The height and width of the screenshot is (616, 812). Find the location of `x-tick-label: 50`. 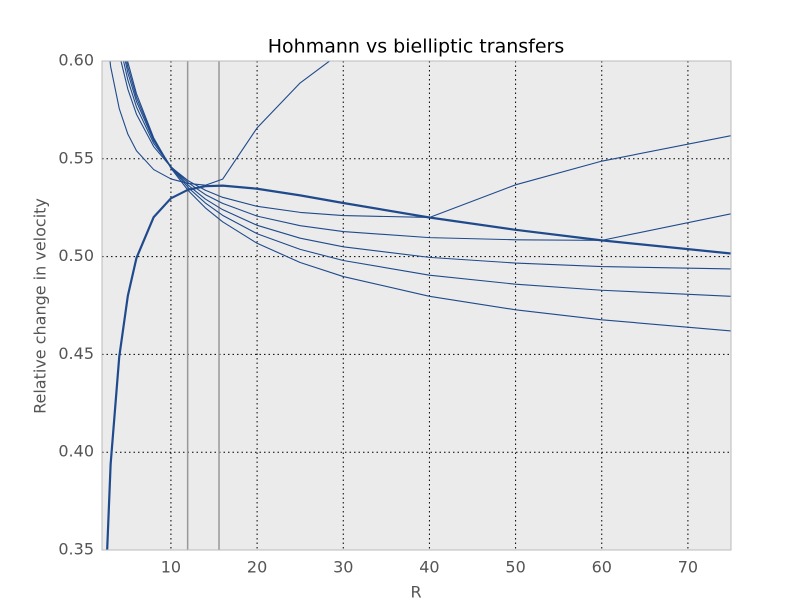

x-tick-label: 50 is located at coordinates (515, 567).